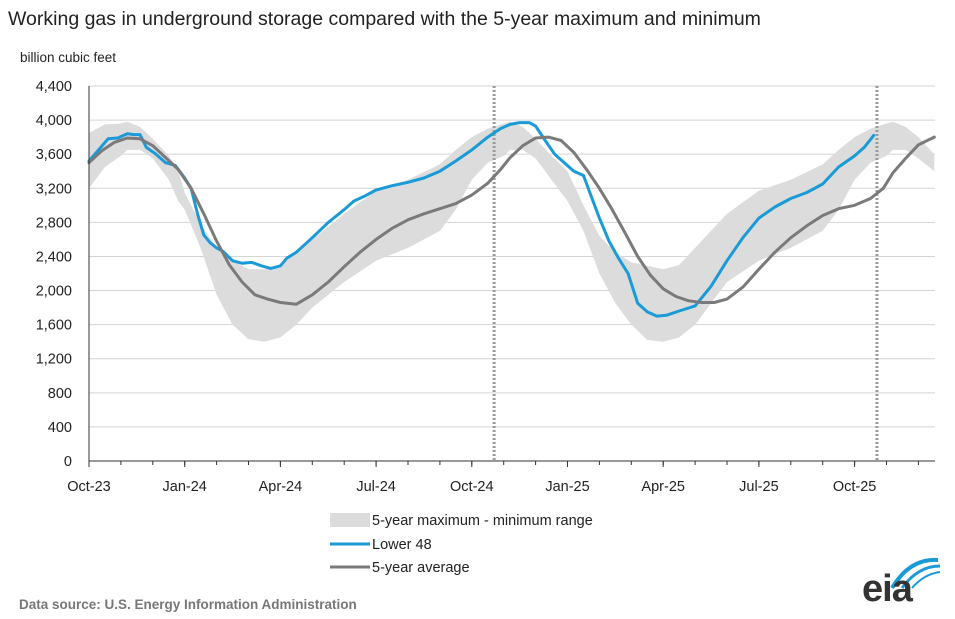 The image size is (955, 619). I want to click on y-tick-label: 4,000, so click(54, 121).